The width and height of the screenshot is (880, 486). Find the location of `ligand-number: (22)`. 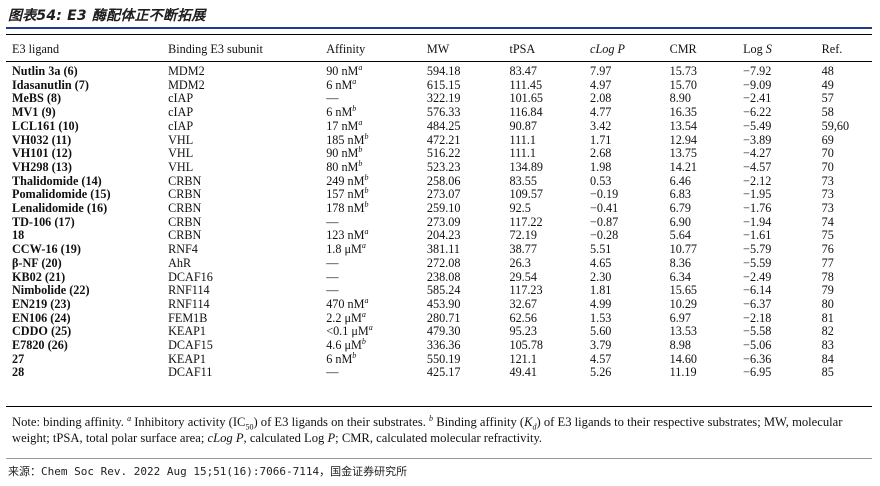

ligand-number: (22) is located at coordinates (79, 290).